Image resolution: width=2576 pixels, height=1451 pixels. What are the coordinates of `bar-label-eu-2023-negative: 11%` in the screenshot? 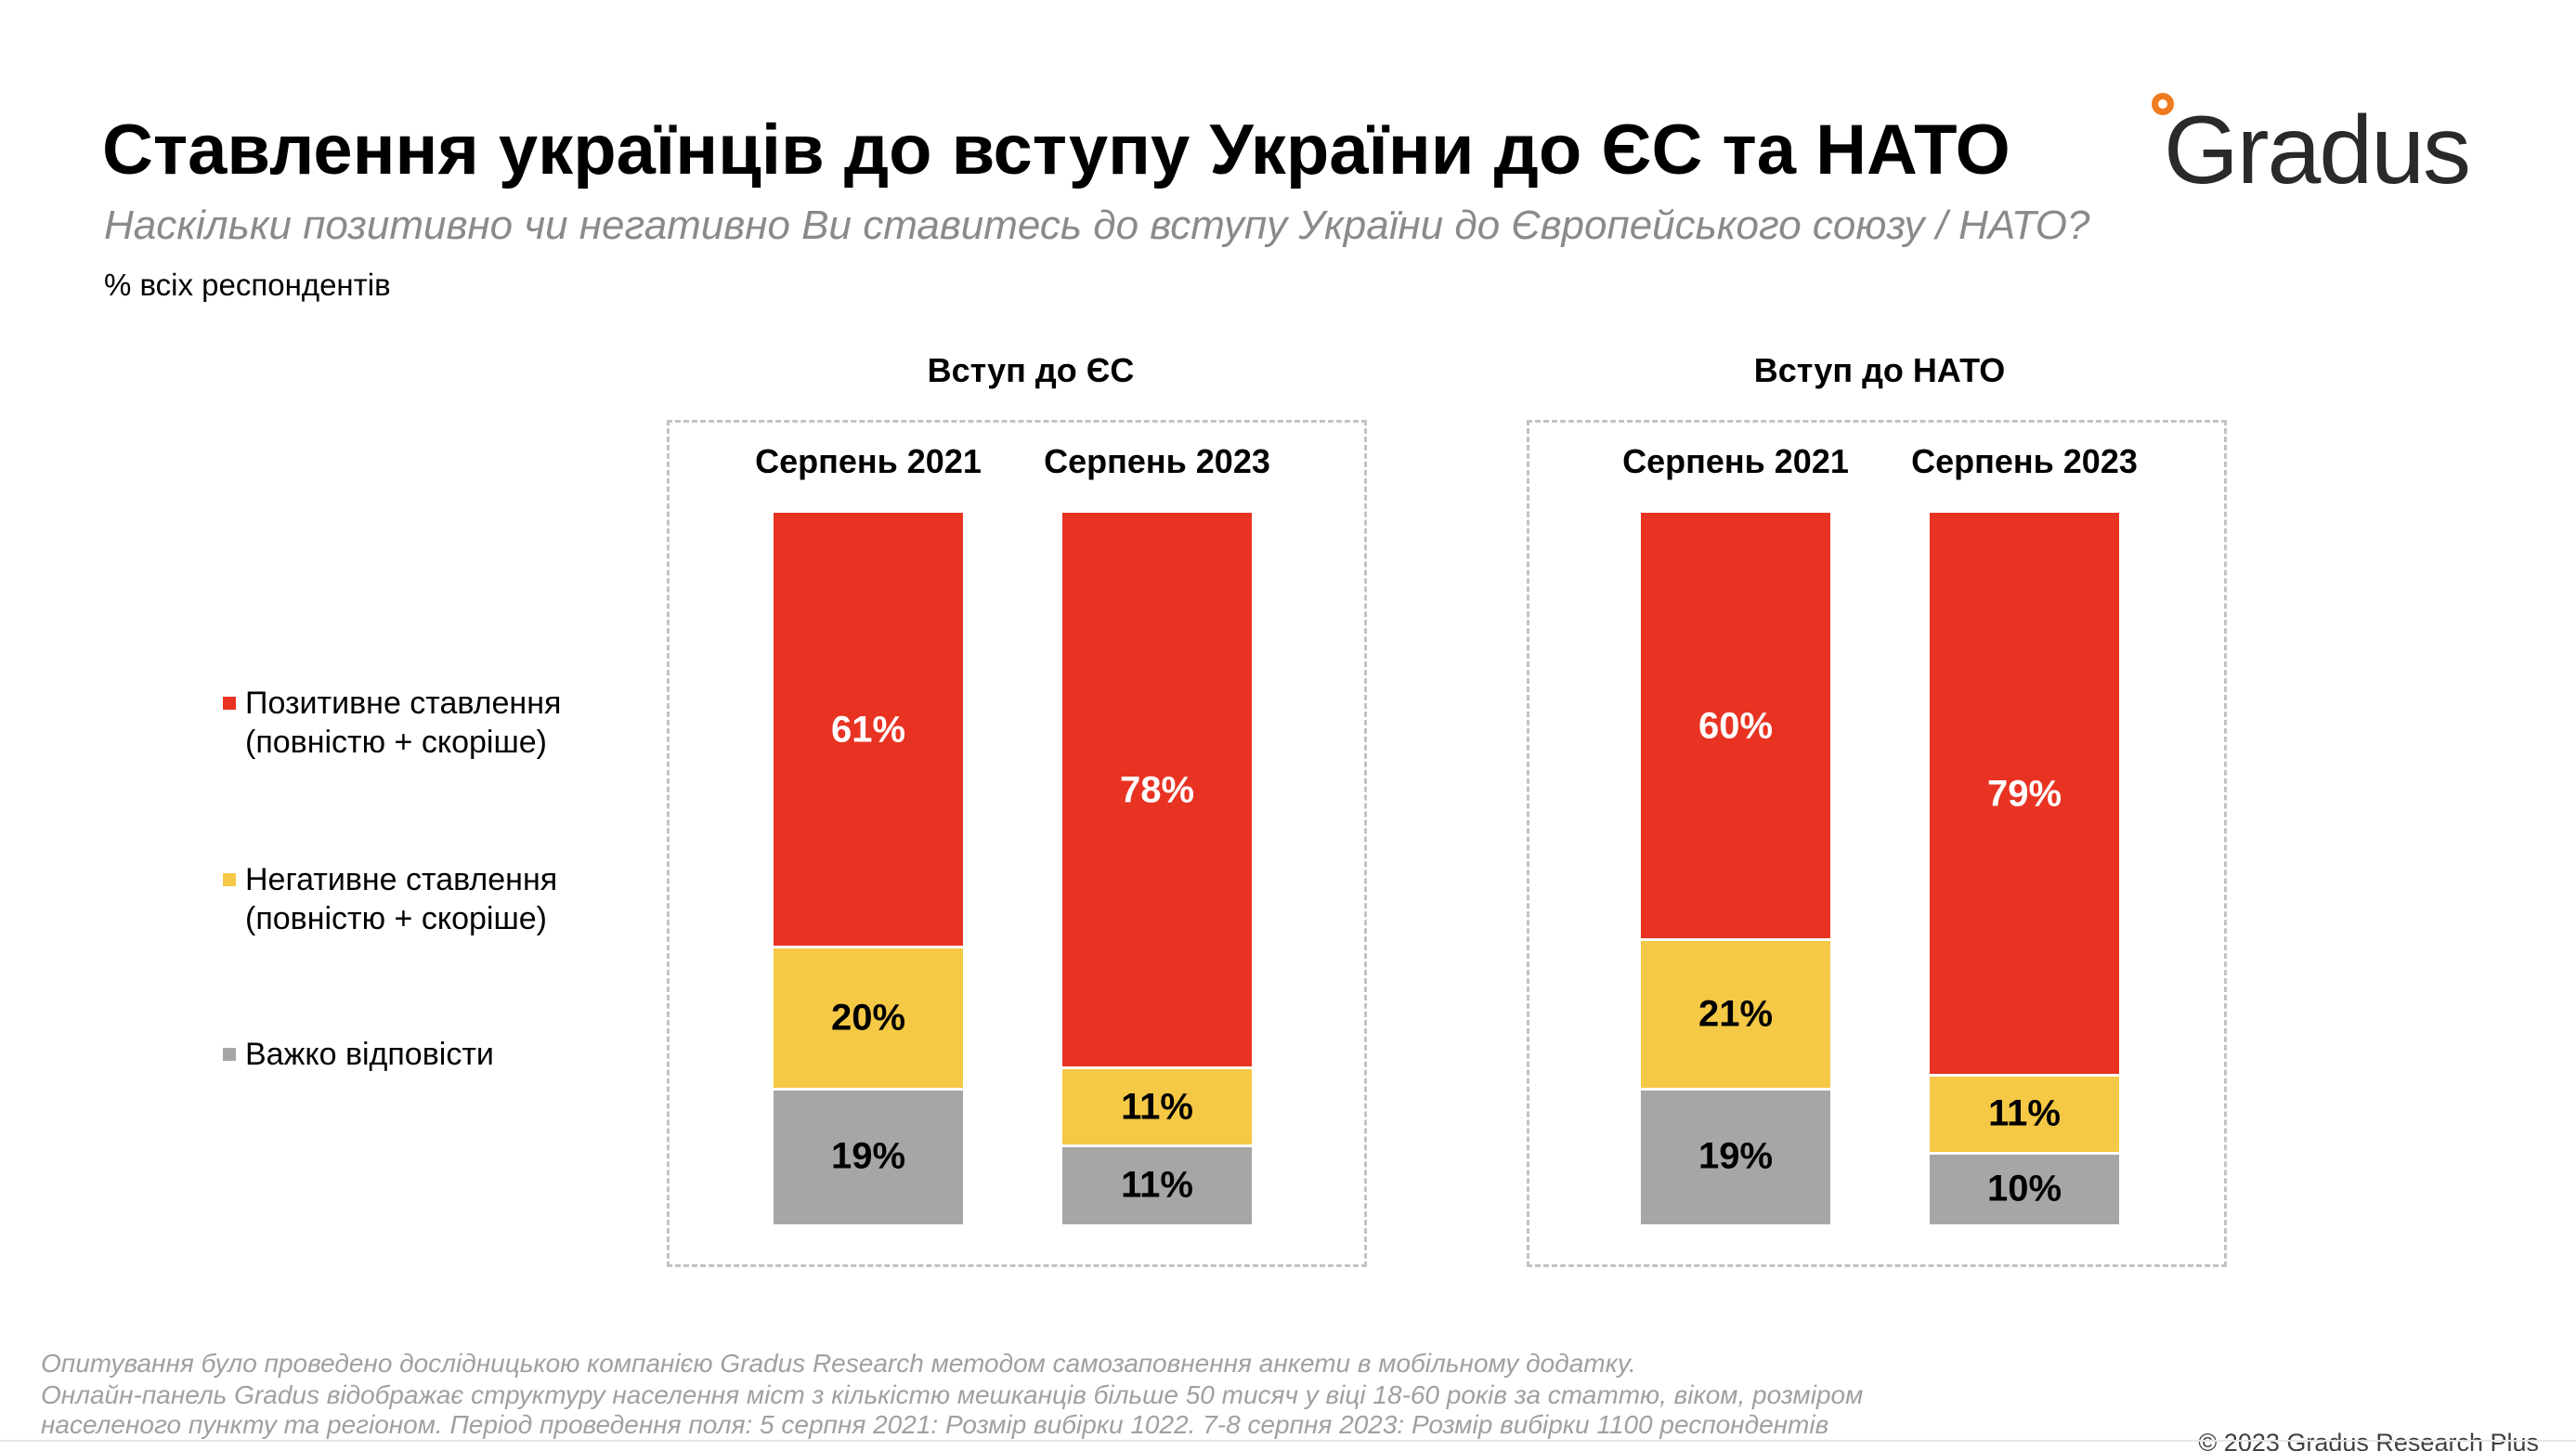 It's located at (1157, 1107).